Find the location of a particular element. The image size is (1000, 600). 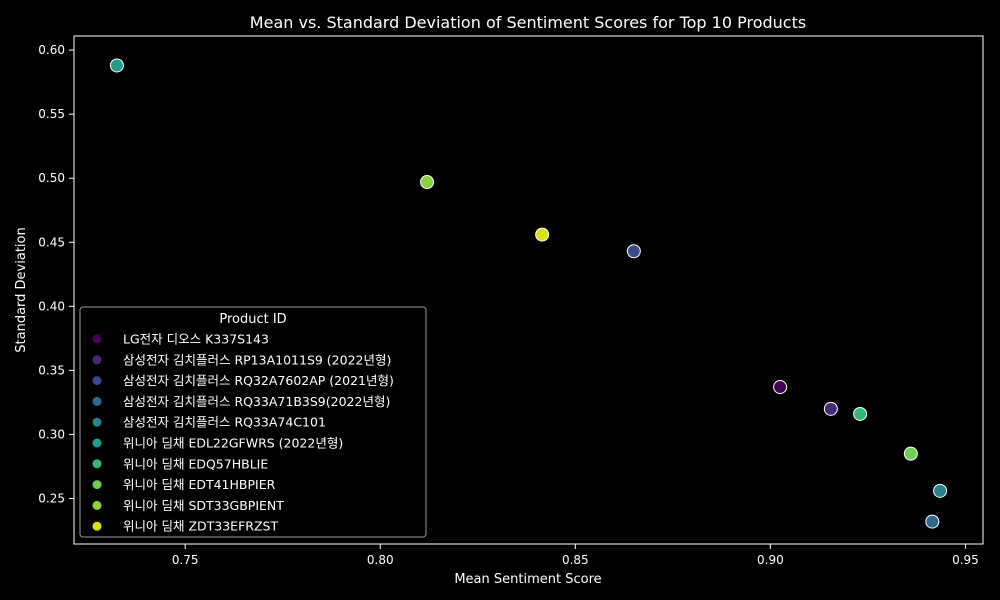

legend-label: 위니아 딤채 ZDT33EFRZST is located at coordinates (200, 526).